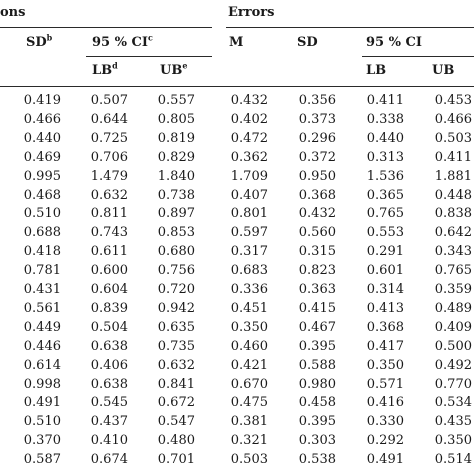 The width and height of the screenshot is (474, 474). I want to click on cell-lb: 0.674, so click(109, 460).